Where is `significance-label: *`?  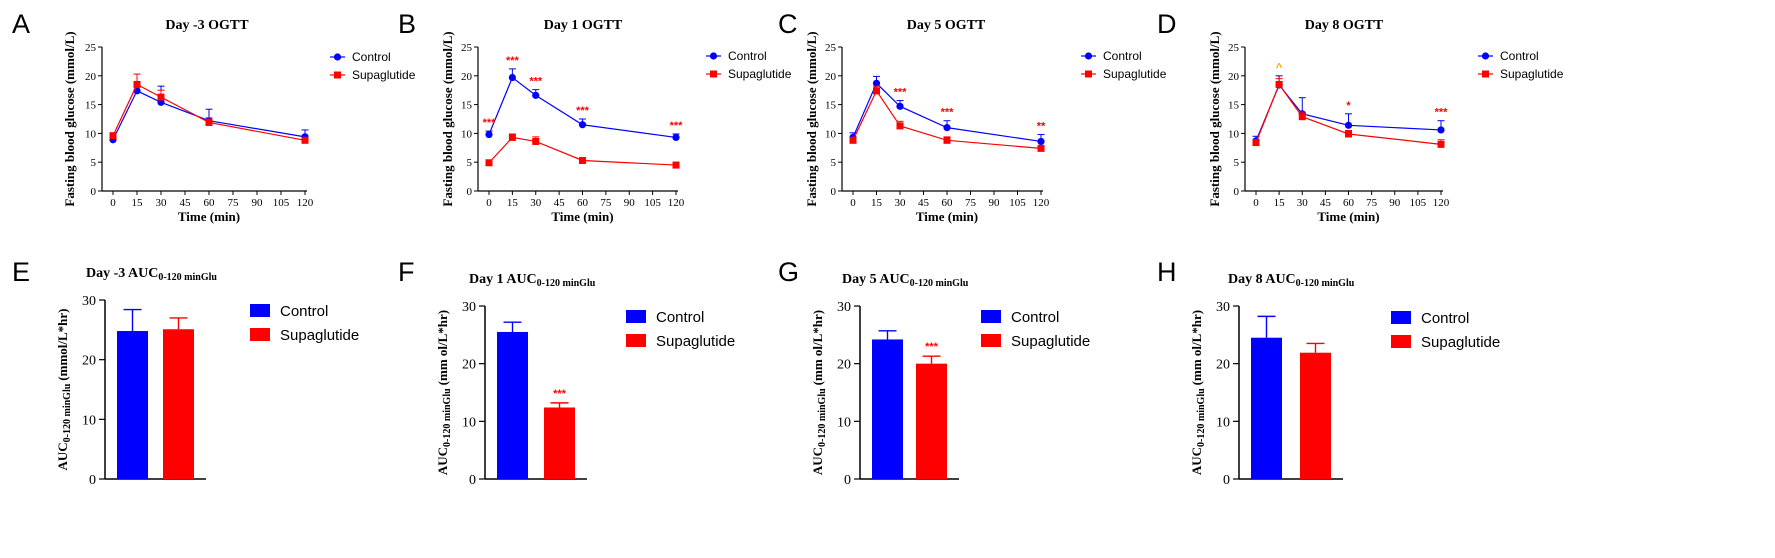 significance-label: * is located at coordinates (1348, 106).